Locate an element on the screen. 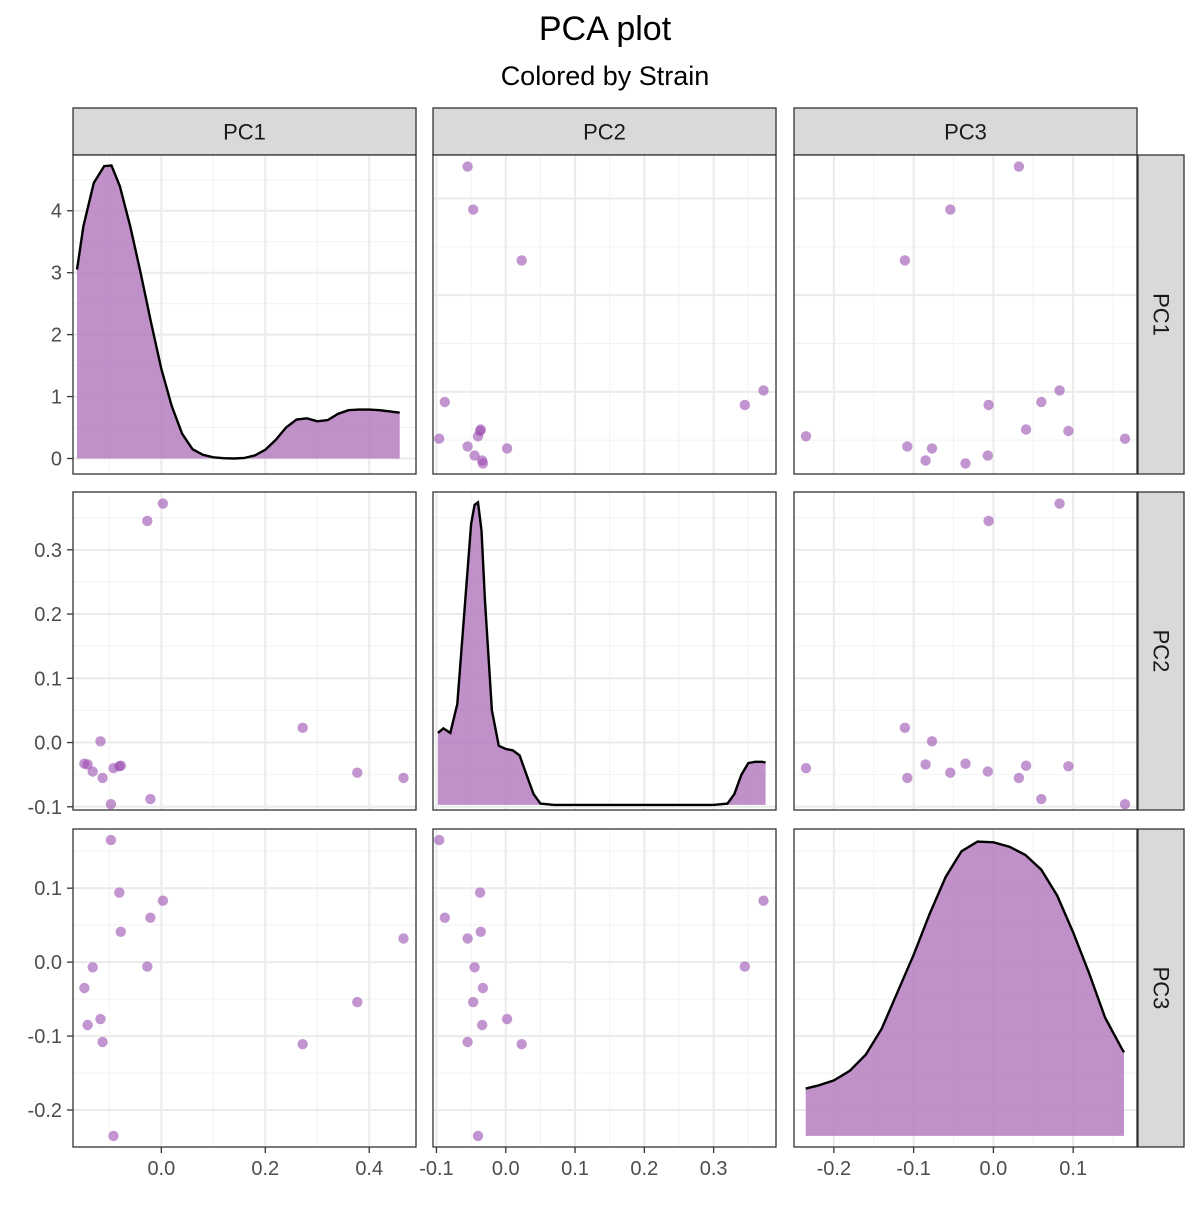  panel-PC1-PC1 is located at coordinates (244, 314).